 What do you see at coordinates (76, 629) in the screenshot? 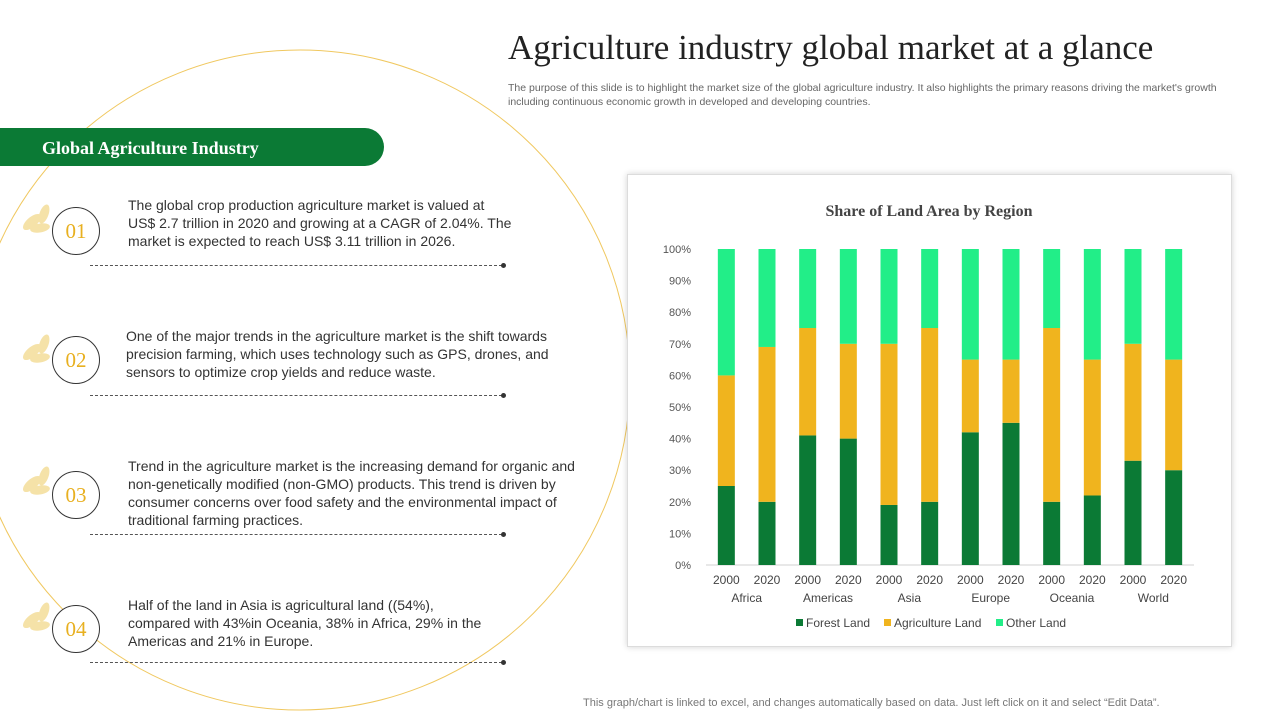
I see `item-number: 04` at bounding box center [76, 629].